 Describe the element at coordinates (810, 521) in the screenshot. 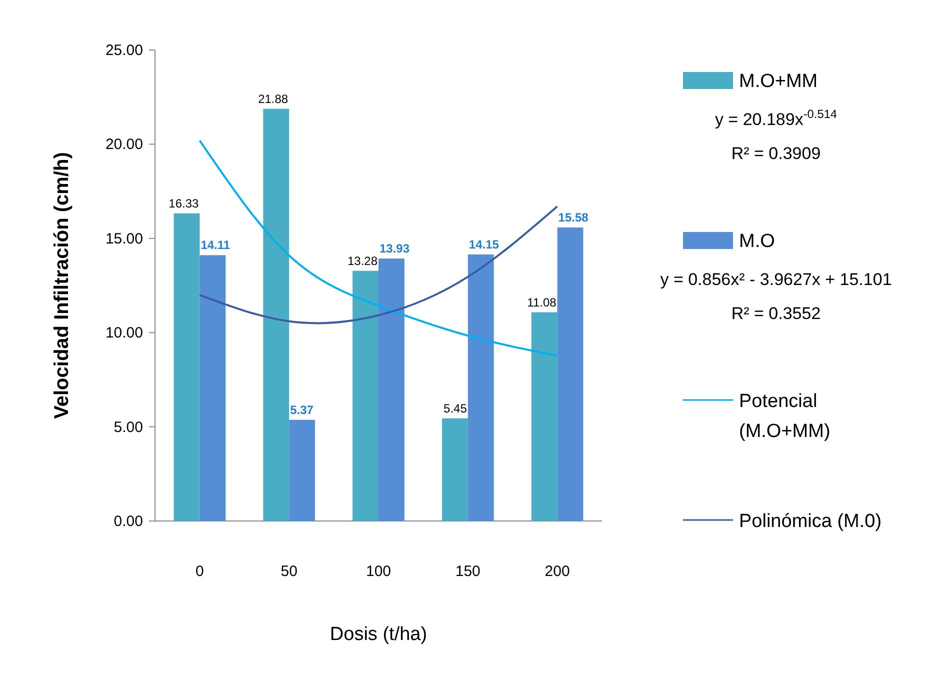

I see `legend-label: Polinómica (M.0)` at that location.